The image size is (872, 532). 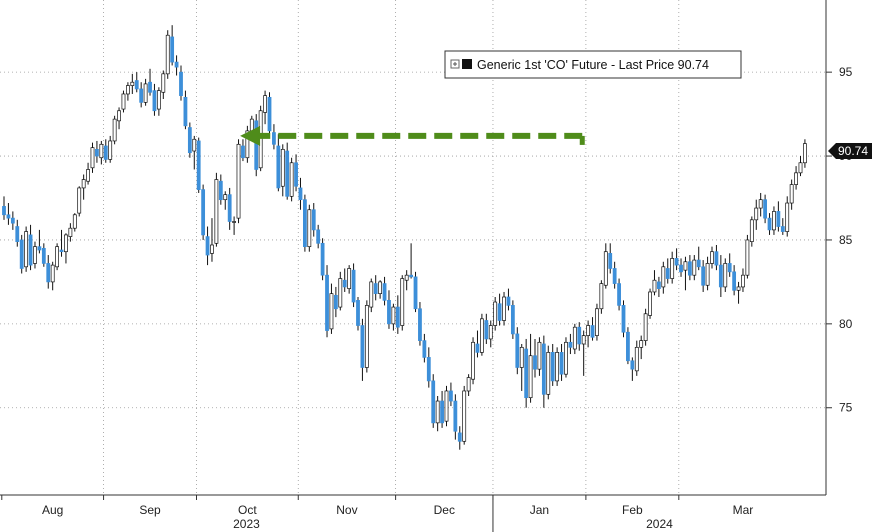 What do you see at coordinates (850, 151) in the screenshot?
I see `last-price-tag-shape` at bounding box center [850, 151].